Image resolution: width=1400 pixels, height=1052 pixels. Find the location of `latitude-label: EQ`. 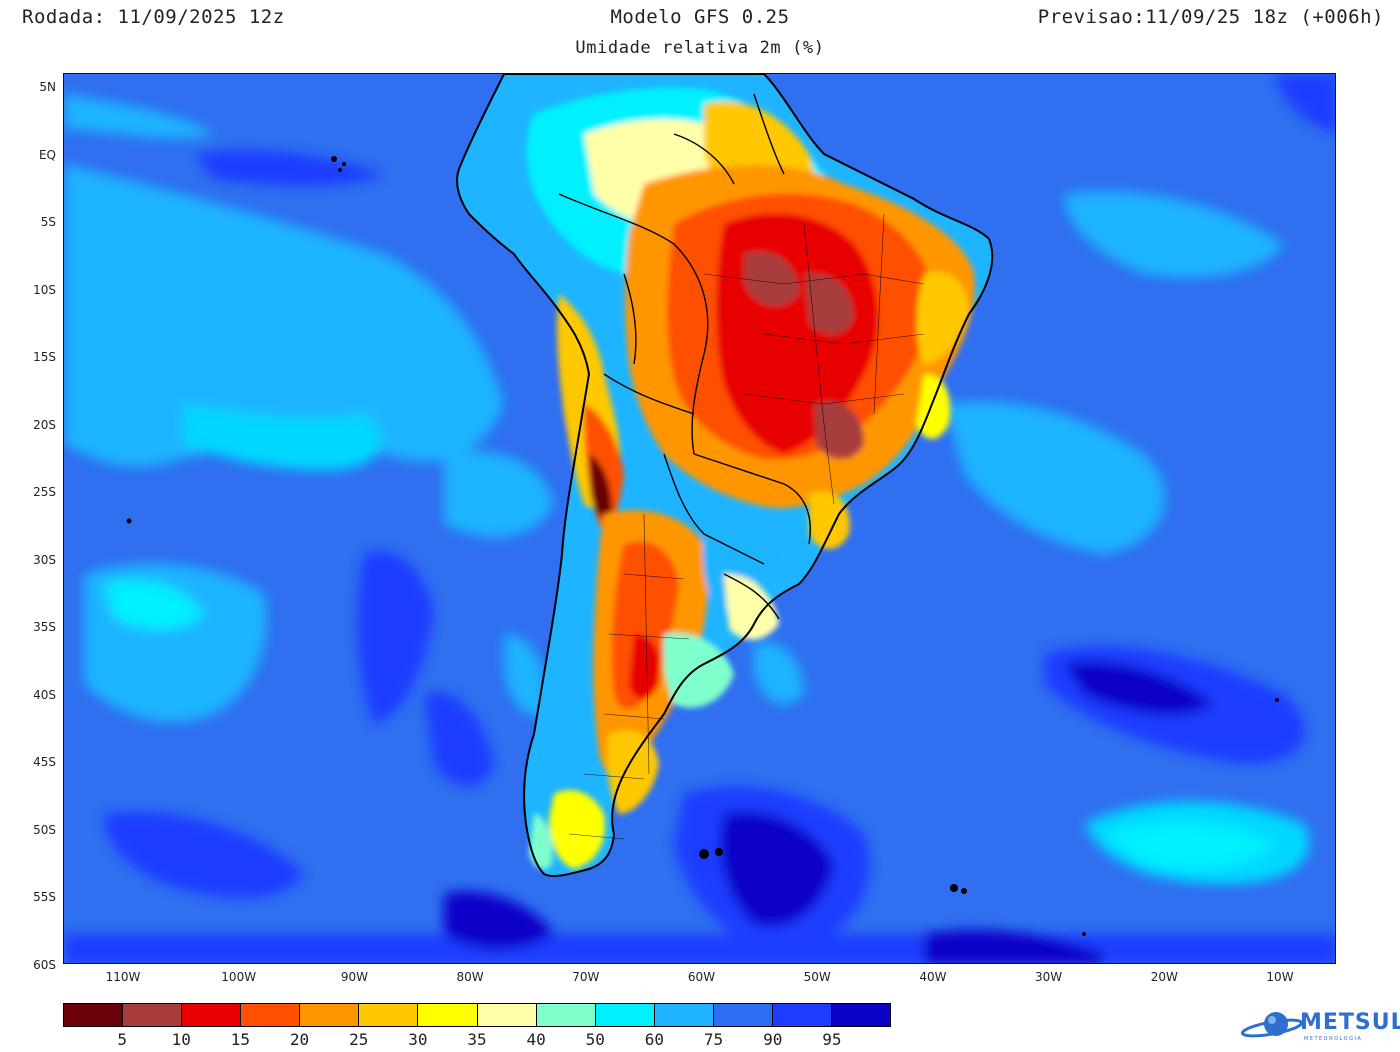

latitude-label: EQ is located at coordinates (47, 154).